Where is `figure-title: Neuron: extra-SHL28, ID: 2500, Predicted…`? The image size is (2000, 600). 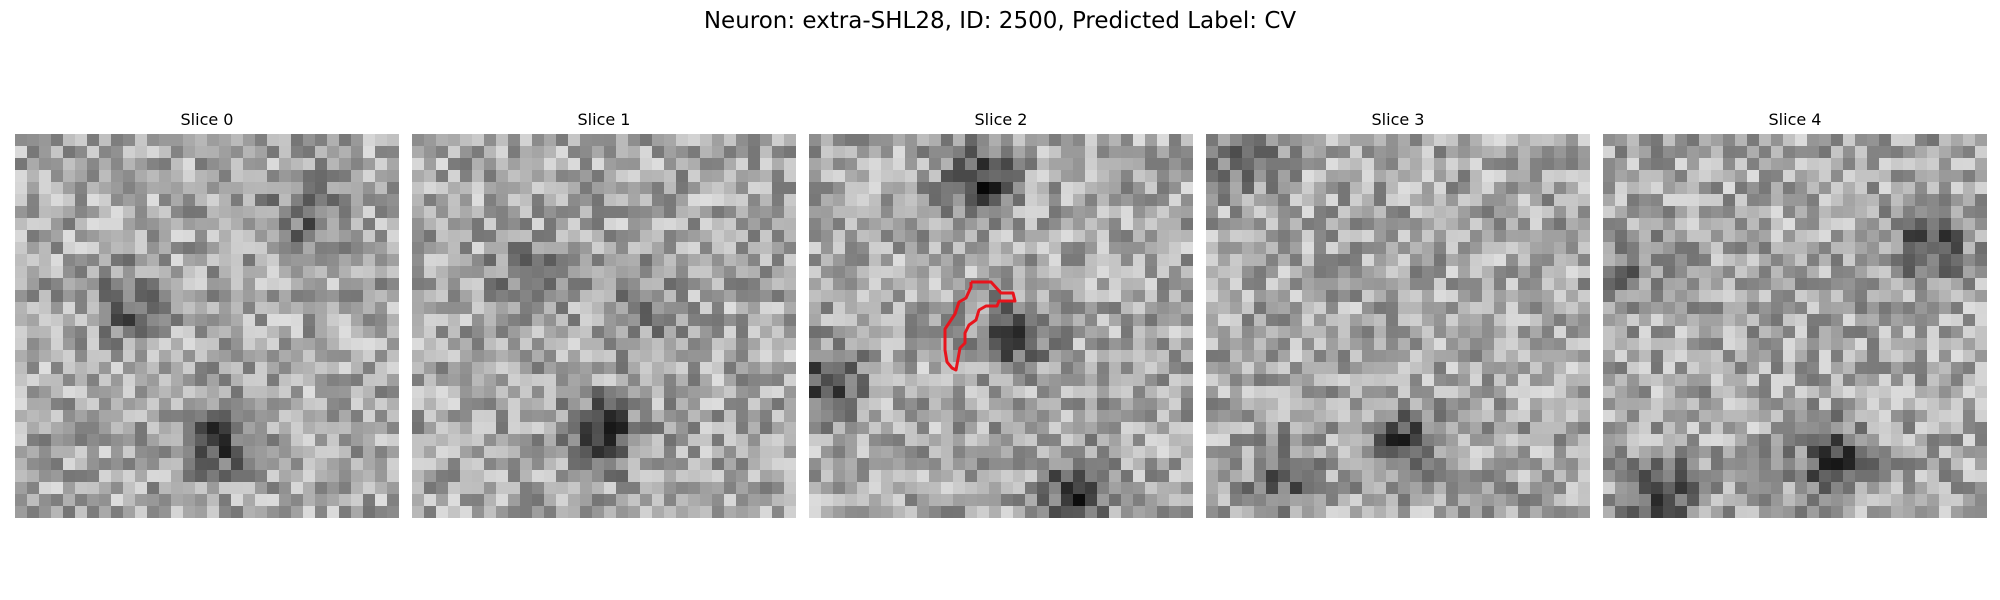
figure-title: Neuron: extra-SHL28, ID: 2500, Predicted… is located at coordinates (1000, 21).